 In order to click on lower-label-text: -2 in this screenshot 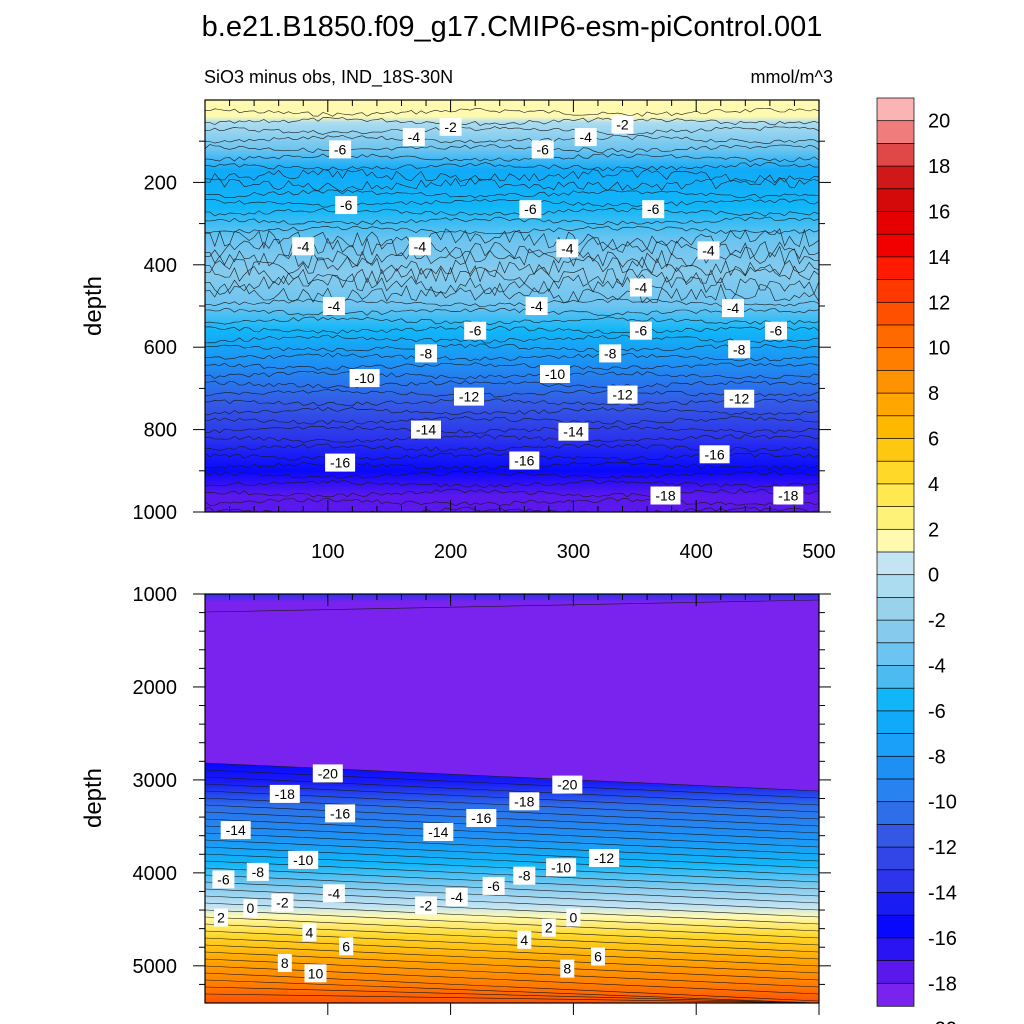, I will do `click(282, 903)`.